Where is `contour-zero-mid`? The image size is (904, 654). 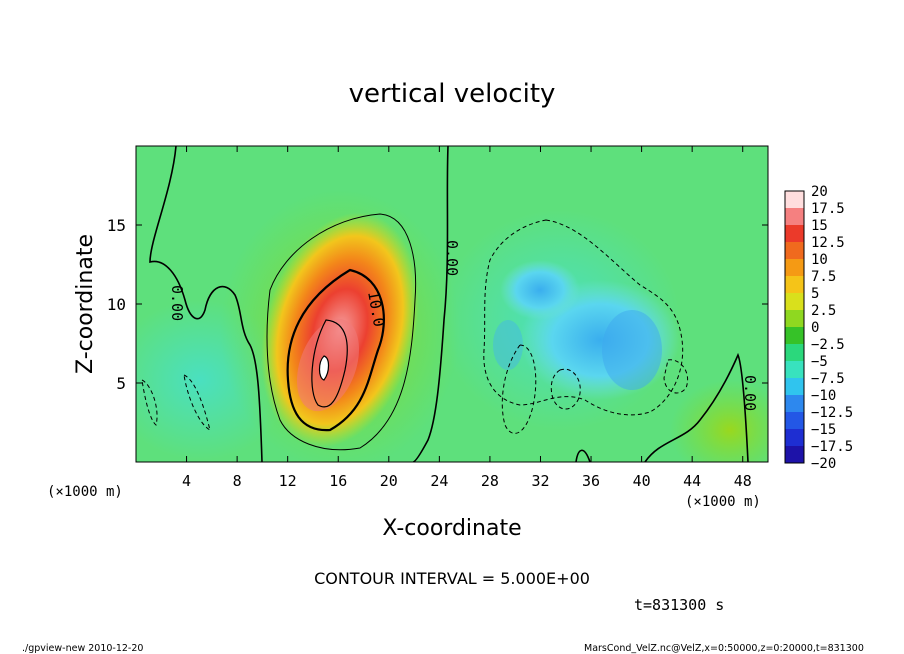 contour-zero-mid is located at coordinates (430, 304).